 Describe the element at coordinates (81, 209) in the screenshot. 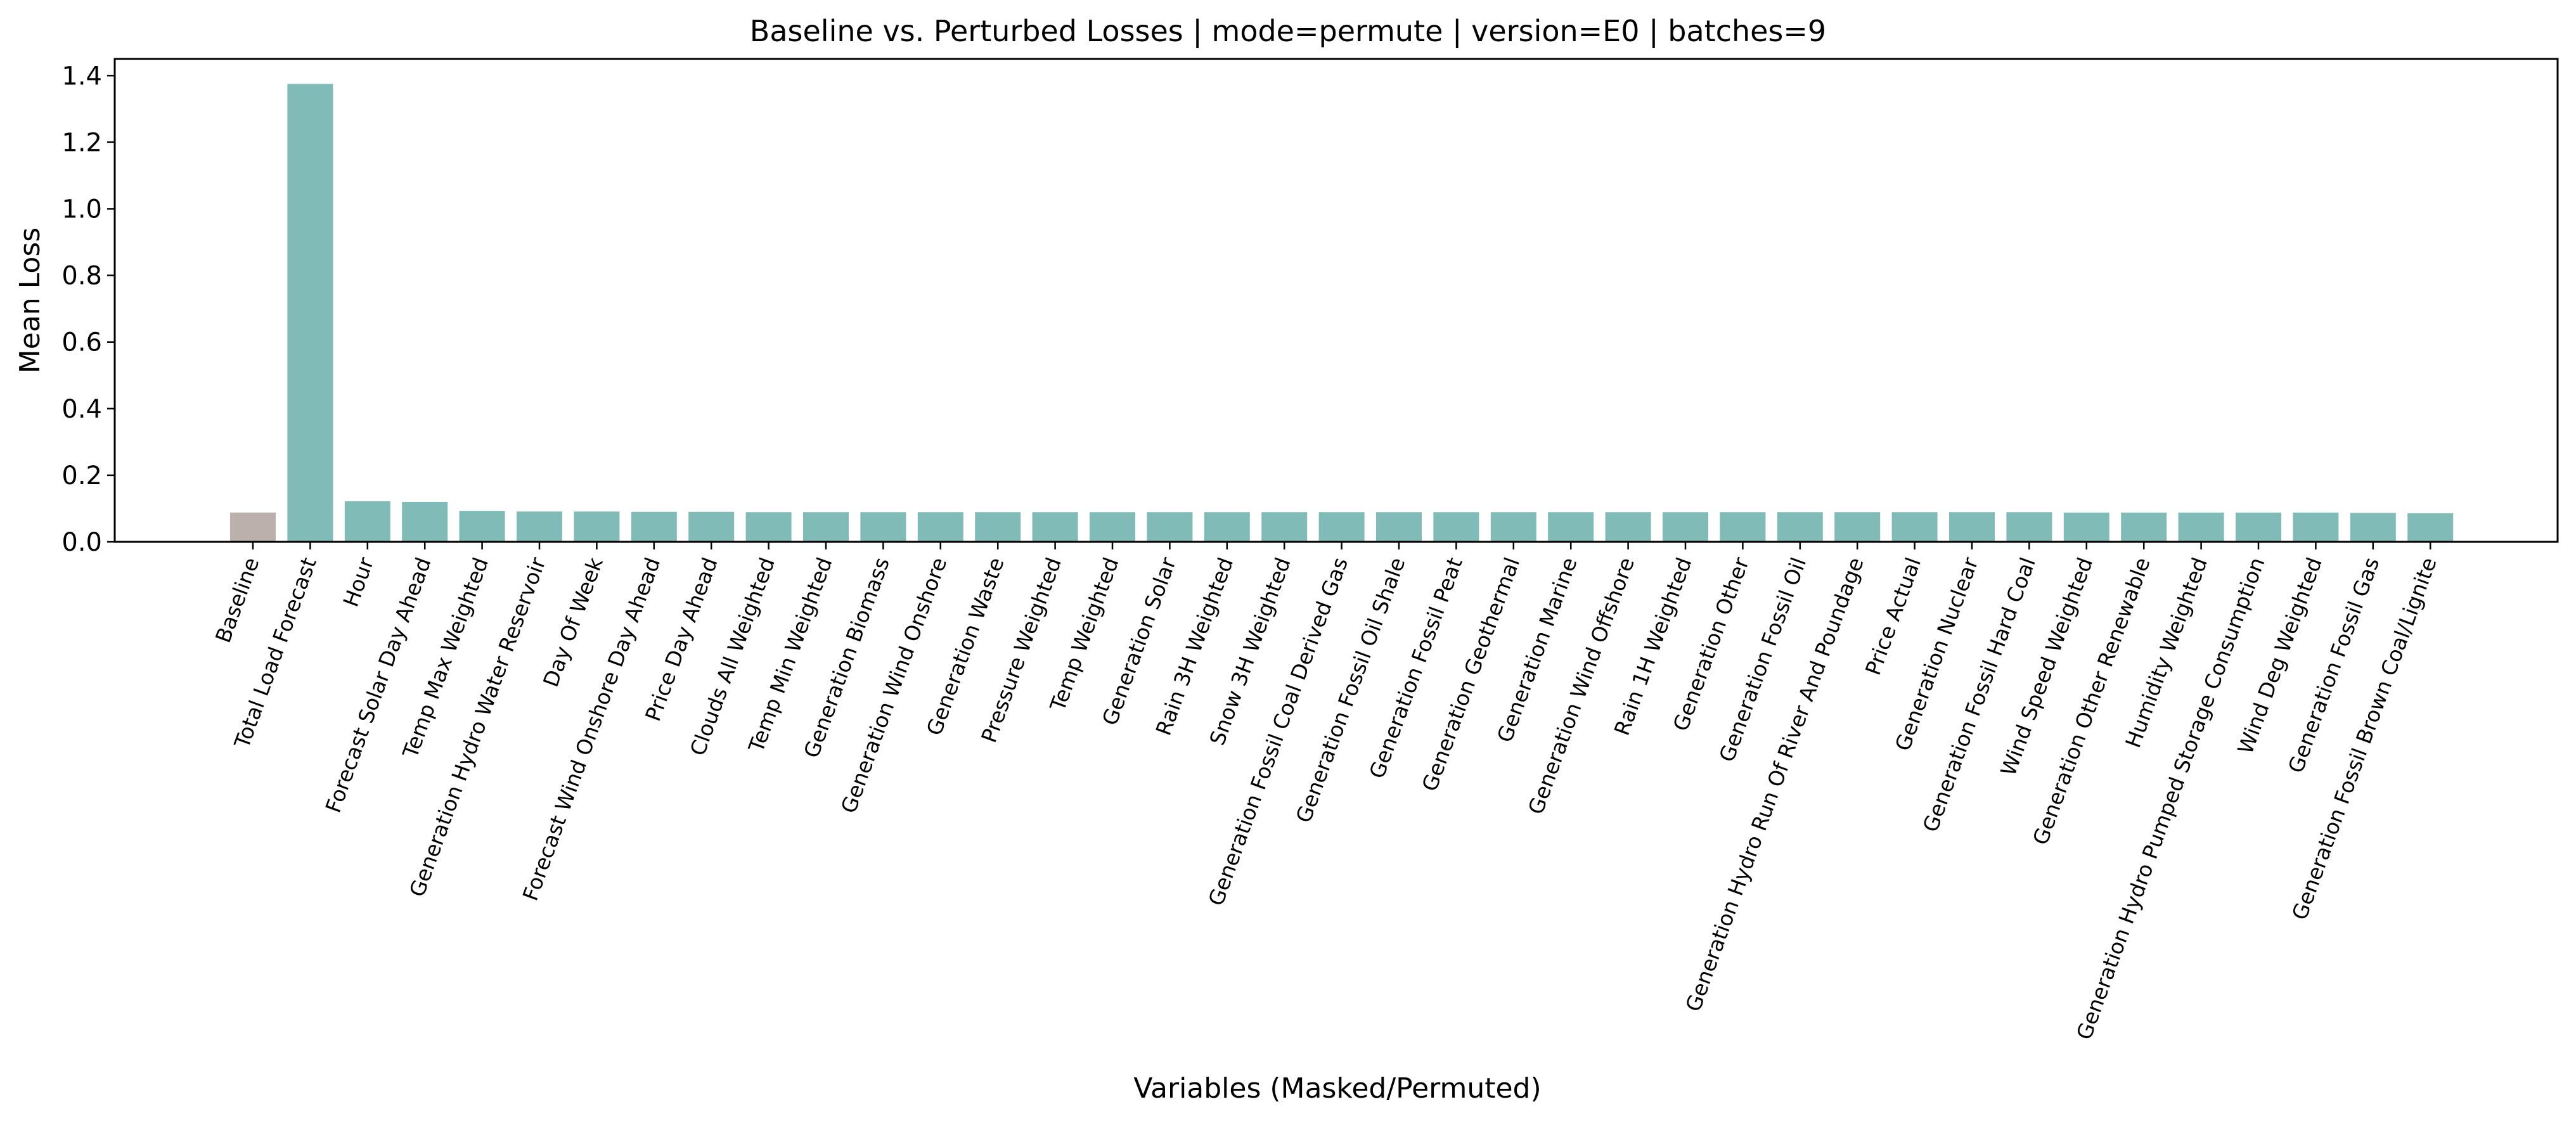

I see `y-tick-label: 1.0` at that location.